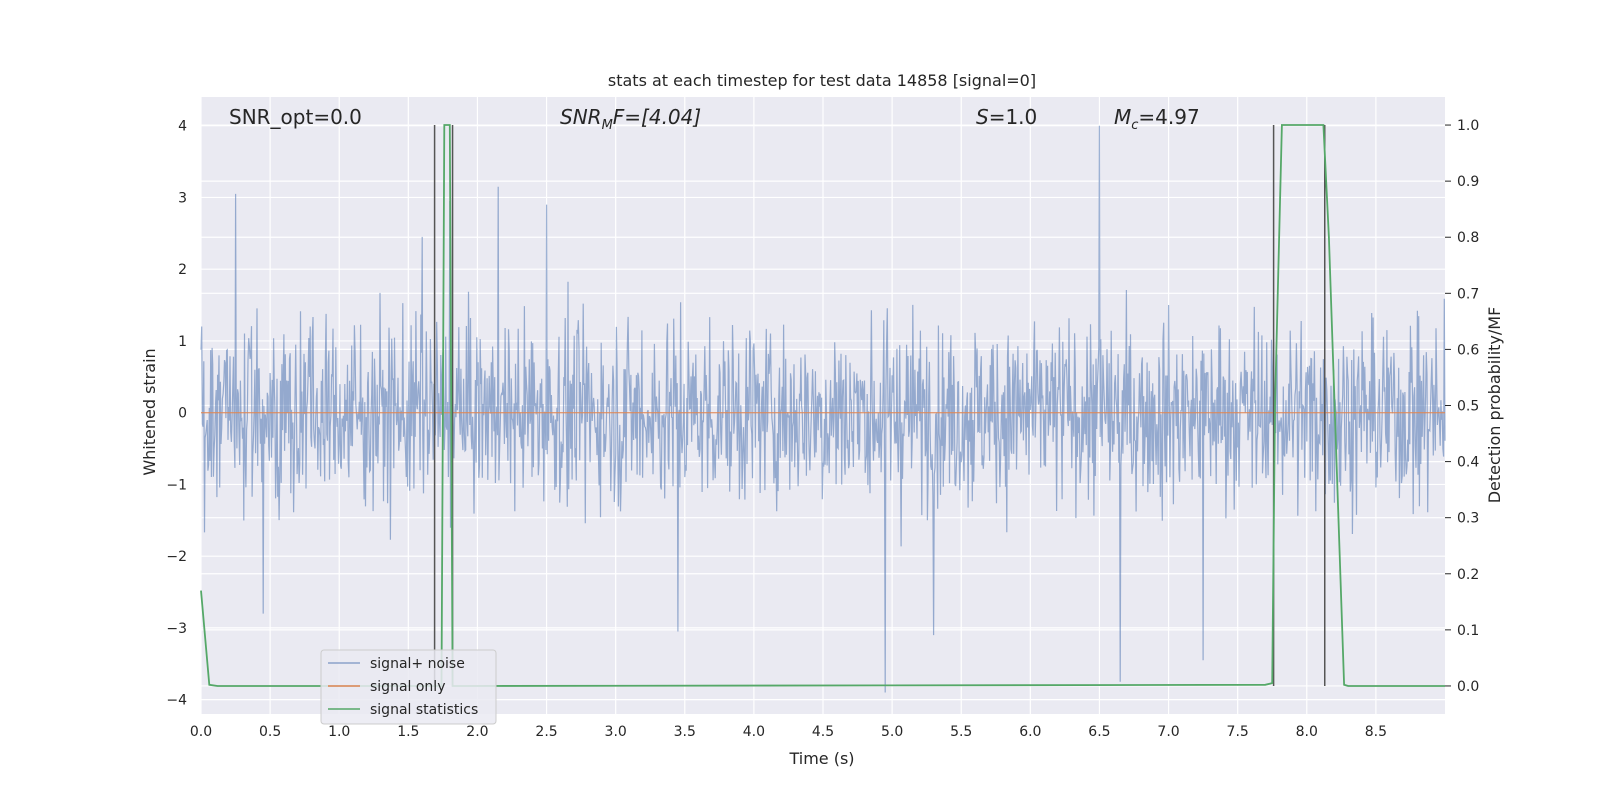  What do you see at coordinates (892, 732) in the screenshot?
I see `x-tick-5.0: 5.0` at bounding box center [892, 732].